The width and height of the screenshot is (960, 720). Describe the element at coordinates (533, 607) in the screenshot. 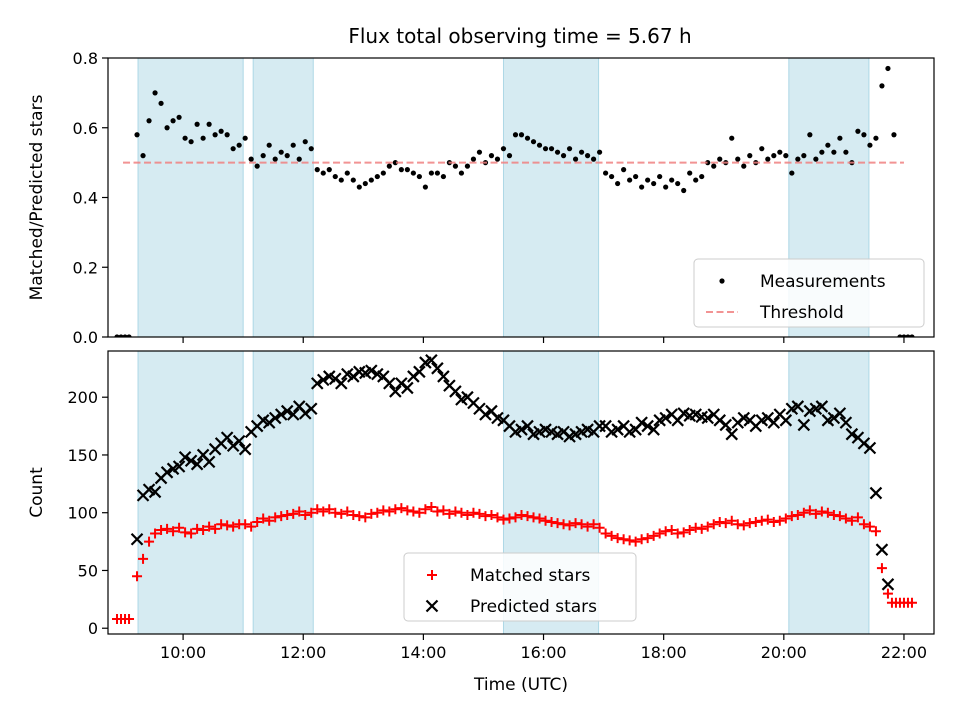

I see `legend-label: Predicted stars` at that location.